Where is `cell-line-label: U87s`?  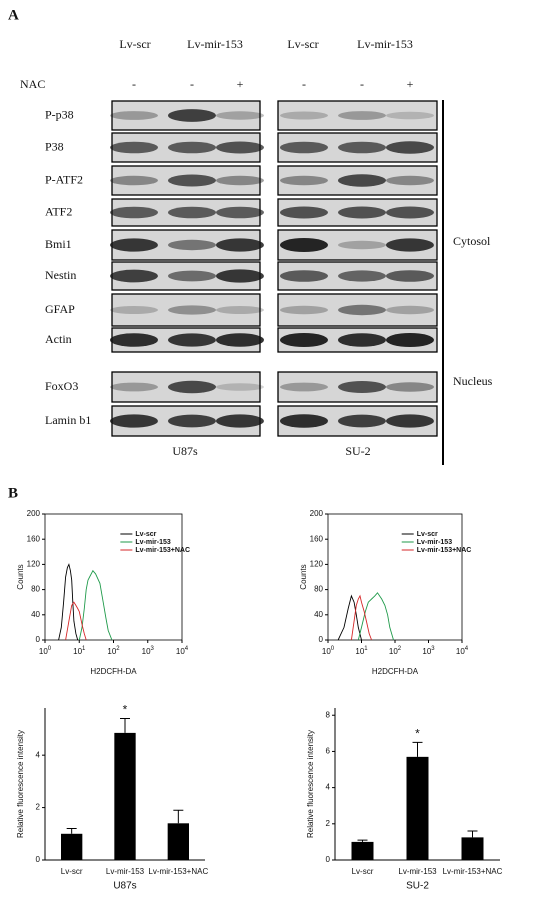 cell-line-label: U87s is located at coordinates (185, 451).